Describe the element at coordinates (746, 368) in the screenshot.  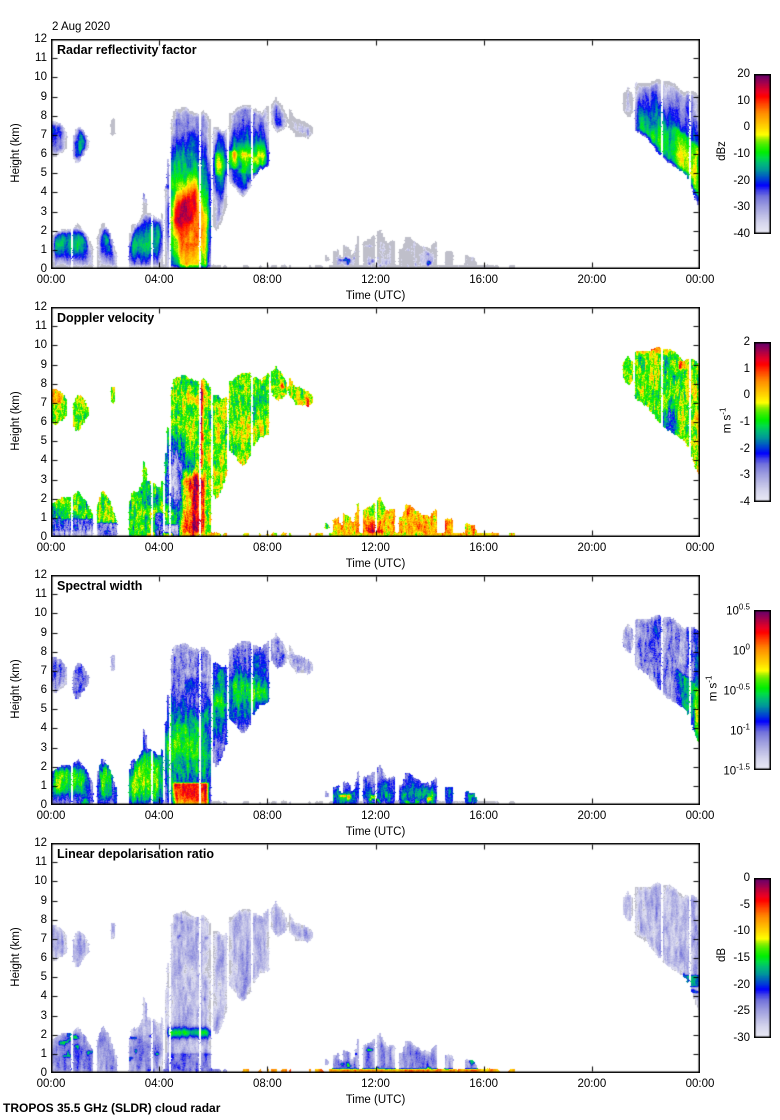
I see `colorbar-tick-label: 1` at that location.